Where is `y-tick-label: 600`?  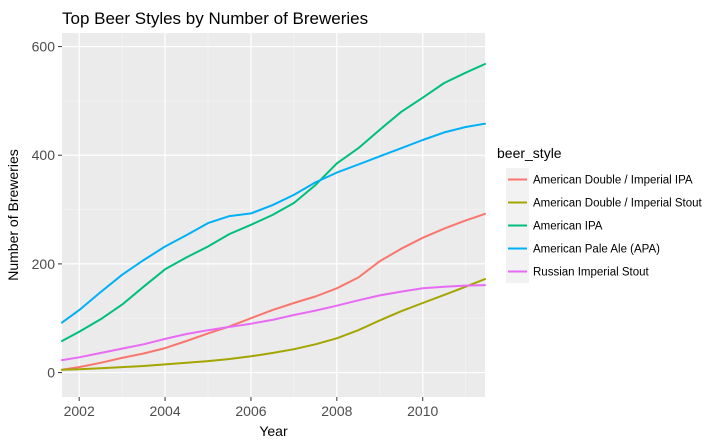 y-tick-label: 600 is located at coordinates (44, 47).